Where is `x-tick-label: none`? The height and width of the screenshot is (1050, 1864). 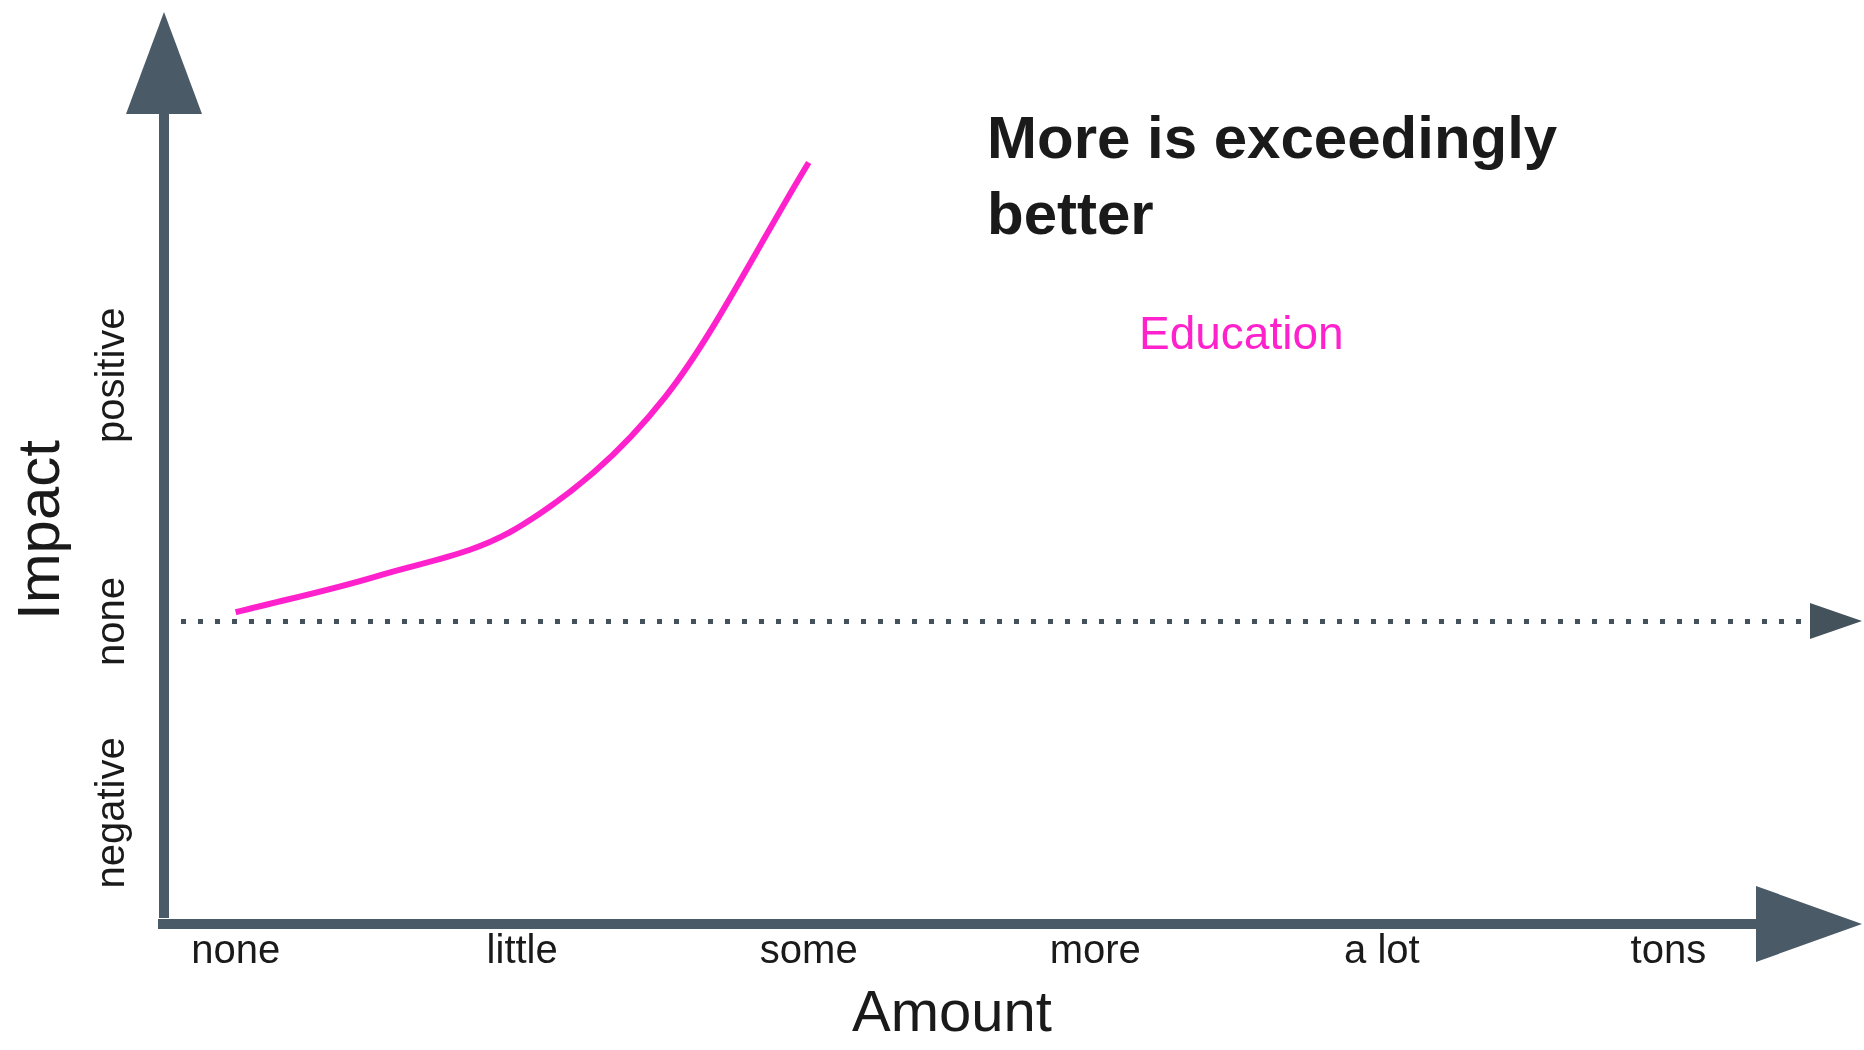 x-tick-label: none is located at coordinates (236, 949).